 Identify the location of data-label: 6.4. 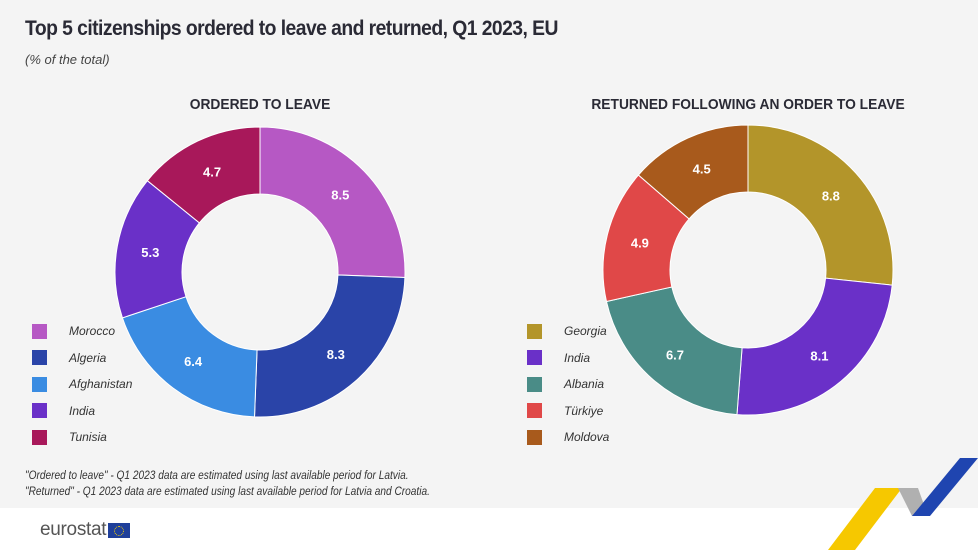
(193, 361).